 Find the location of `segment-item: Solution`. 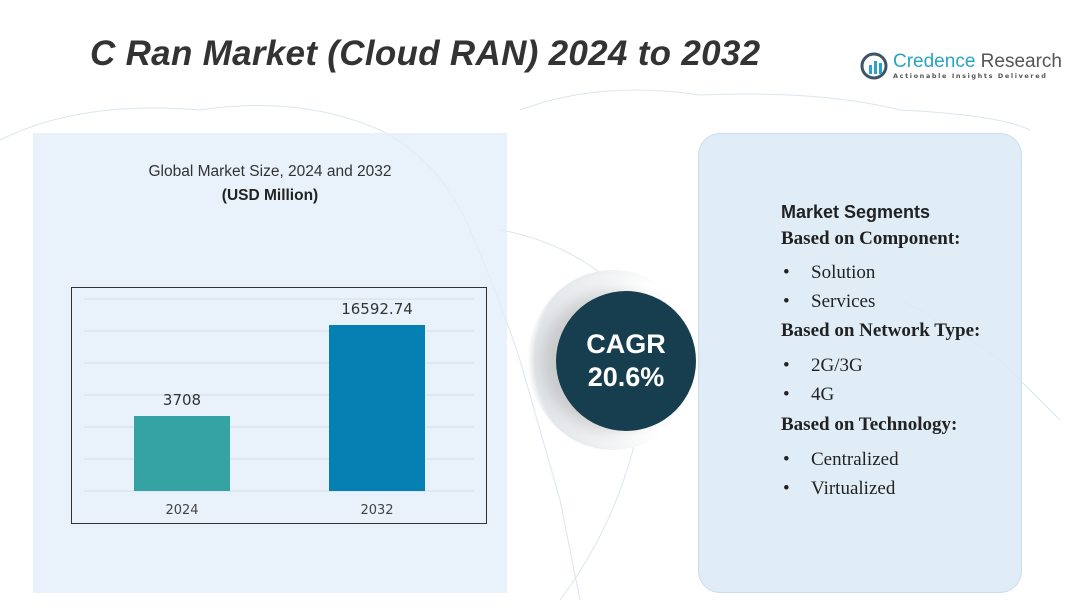

segment-item: Solution is located at coordinates (829, 273).